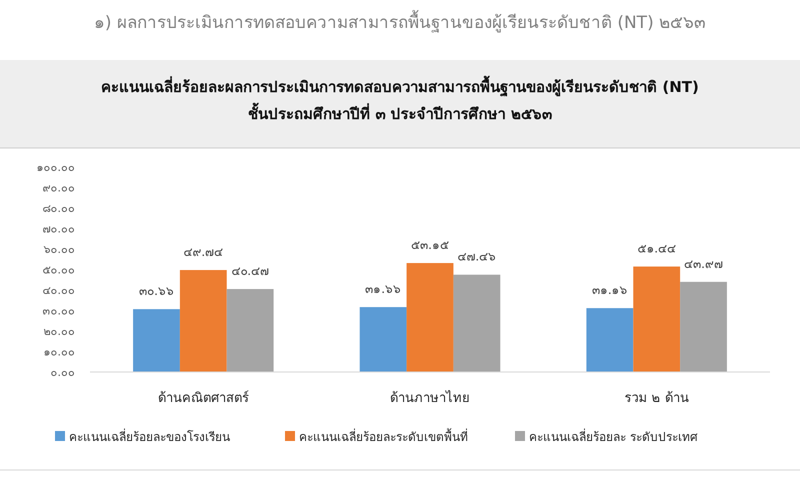 The width and height of the screenshot is (800, 500). Describe the element at coordinates (613, 436) in the screenshot. I see `legend-label: คะแนนเฉลี่ยร้อยละ ระดับประเทศ` at that location.